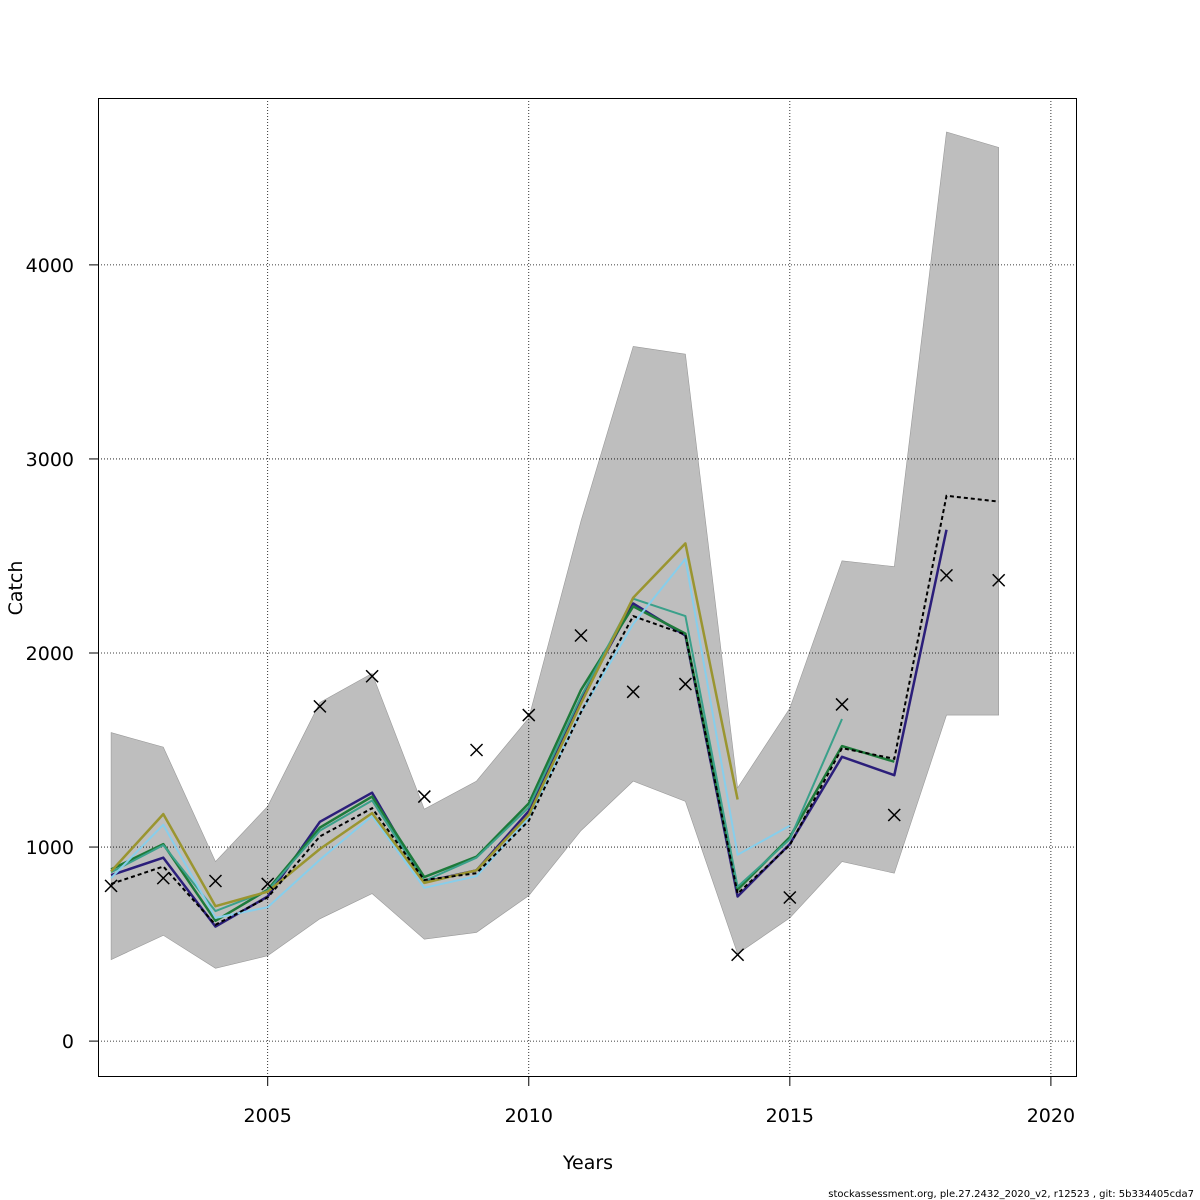 Image resolution: width=1200 pixels, height=1200 pixels. What do you see at coordinates (68, 1042) in the screenshot?
I see `y-tick-label: 0` at bounding box center [68, 1042].